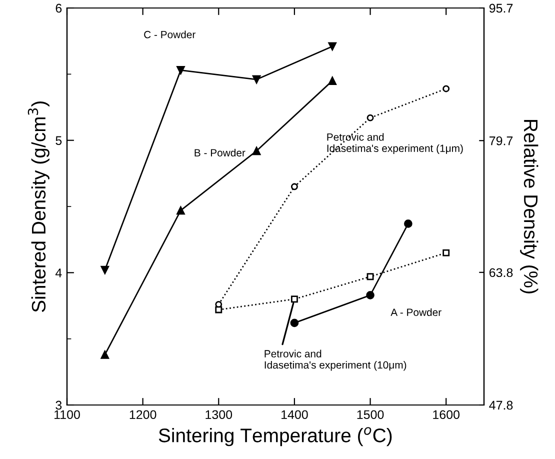 This screenshot has width=555, height=459. What do you see at coordinates (529, 207) in the screenshot?
I see `y2-axis-title: Relative Density (%)` at bounding box center [529, 207].